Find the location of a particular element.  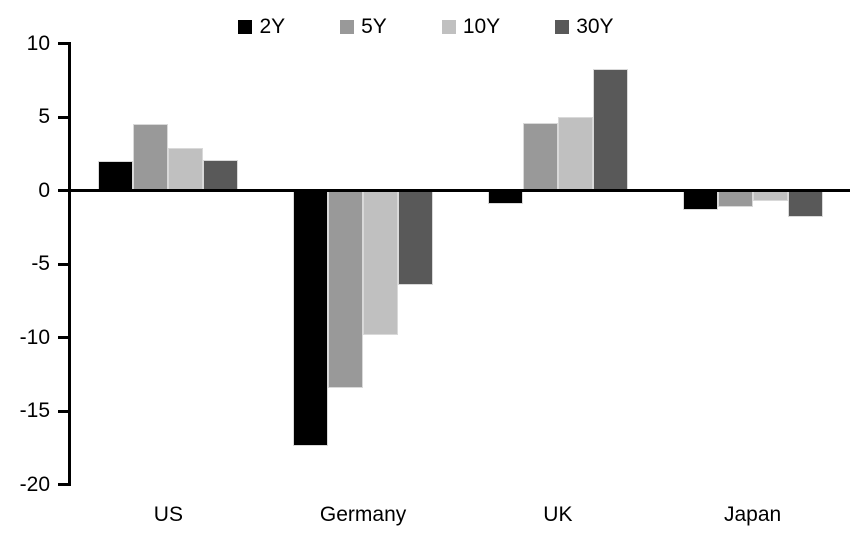

legend-label-5y: 5Y is located at coordinates (374, 26).